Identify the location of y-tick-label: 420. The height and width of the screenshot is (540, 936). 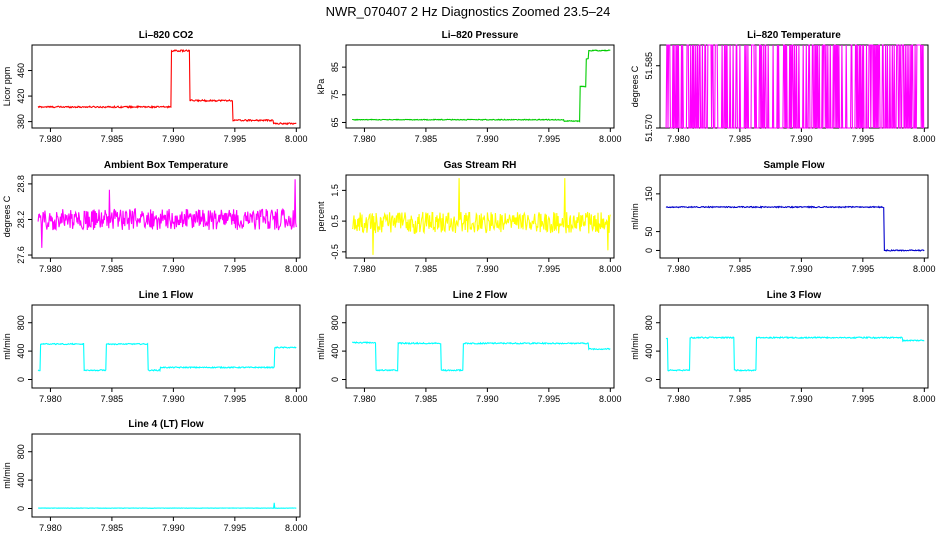
(21, 96).